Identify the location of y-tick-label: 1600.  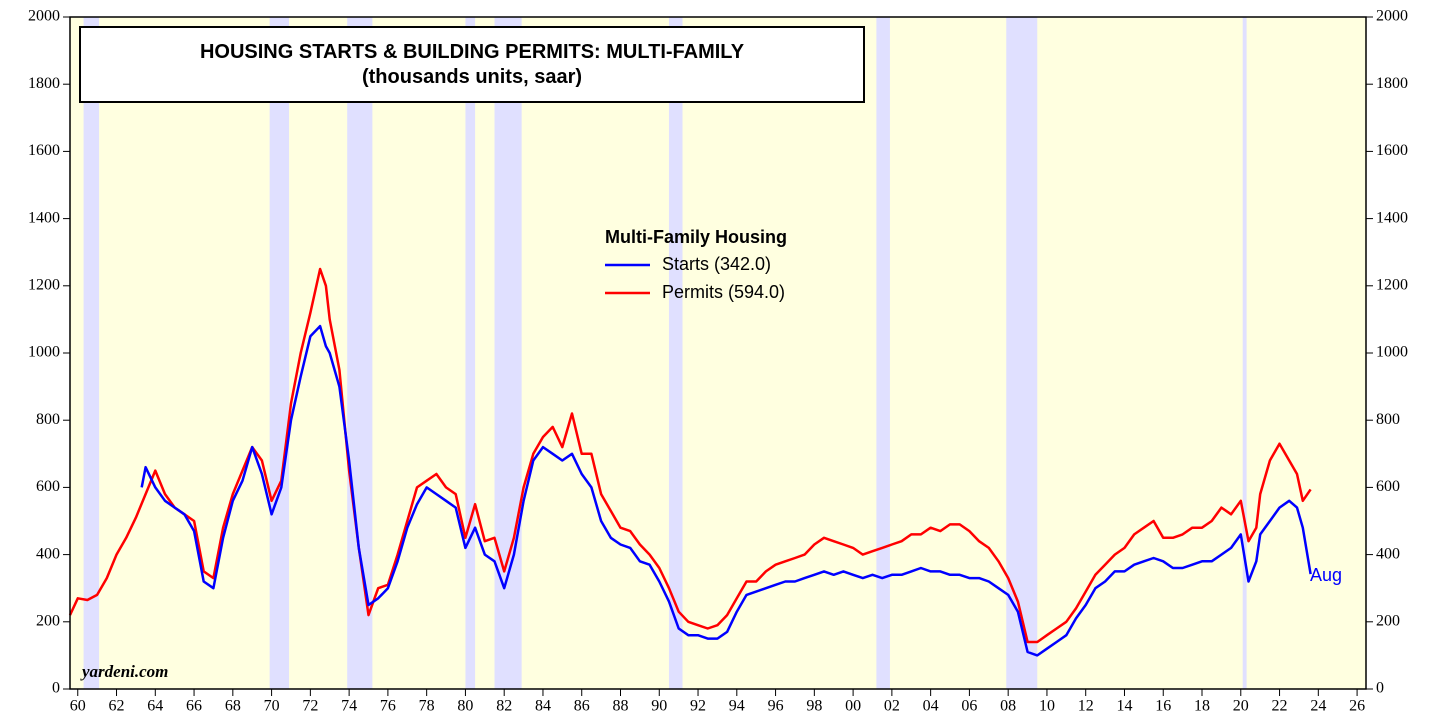
(44, 150).